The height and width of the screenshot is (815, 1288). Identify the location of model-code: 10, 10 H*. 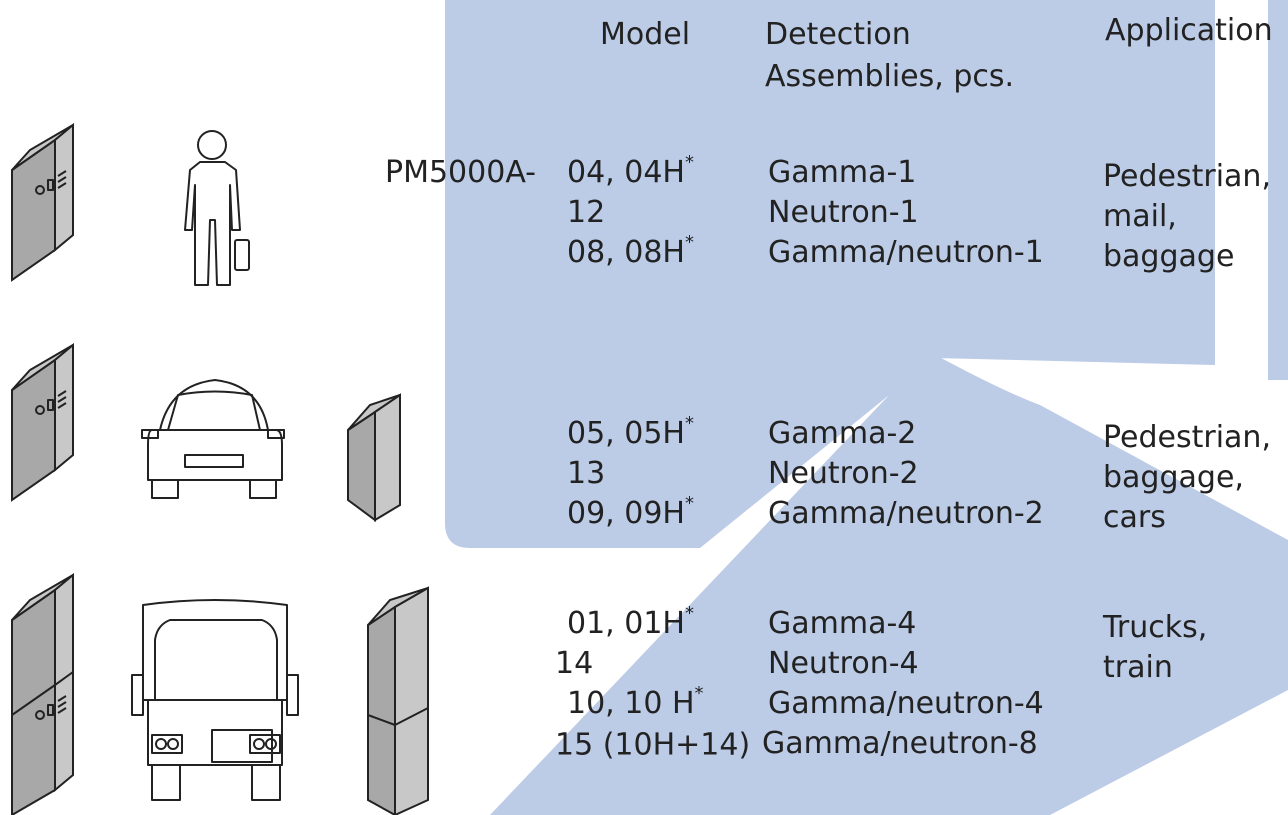
(635, 702).